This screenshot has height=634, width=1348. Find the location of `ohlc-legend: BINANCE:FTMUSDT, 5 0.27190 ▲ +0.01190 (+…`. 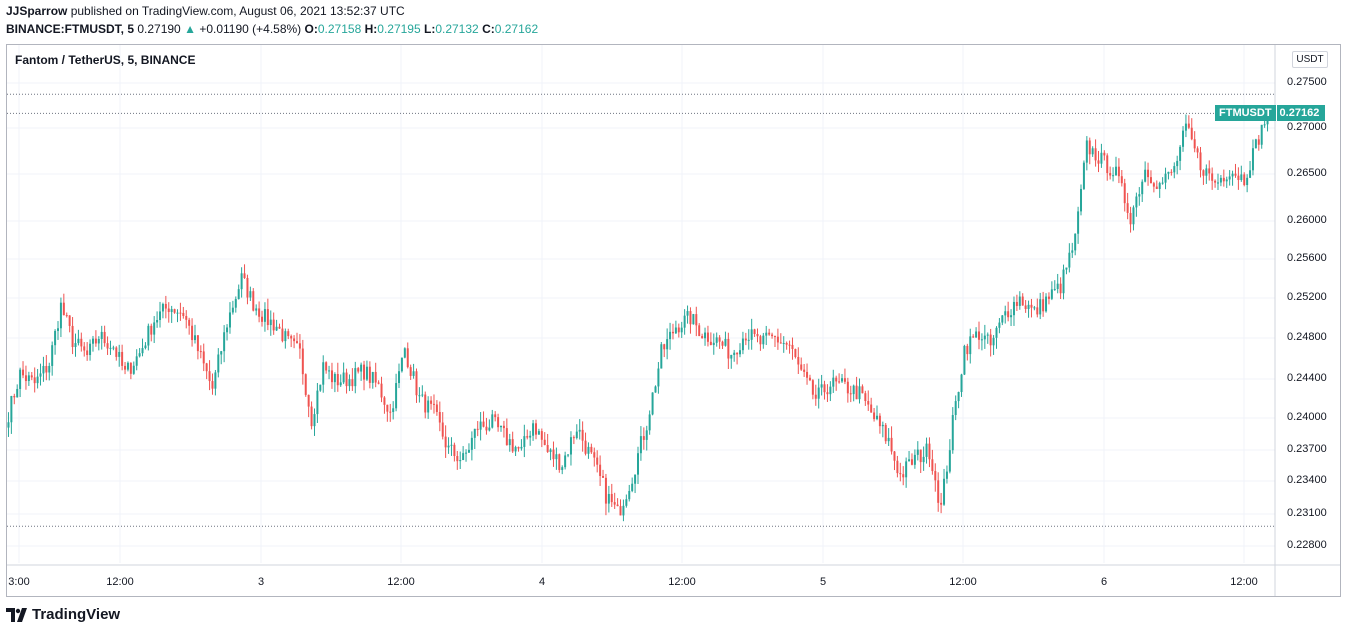

ohlc-legend: BINANCE:FTMUSDT, 5 0.27190 ▲ +0.01190 (+… is located at coordinates (272, 29).